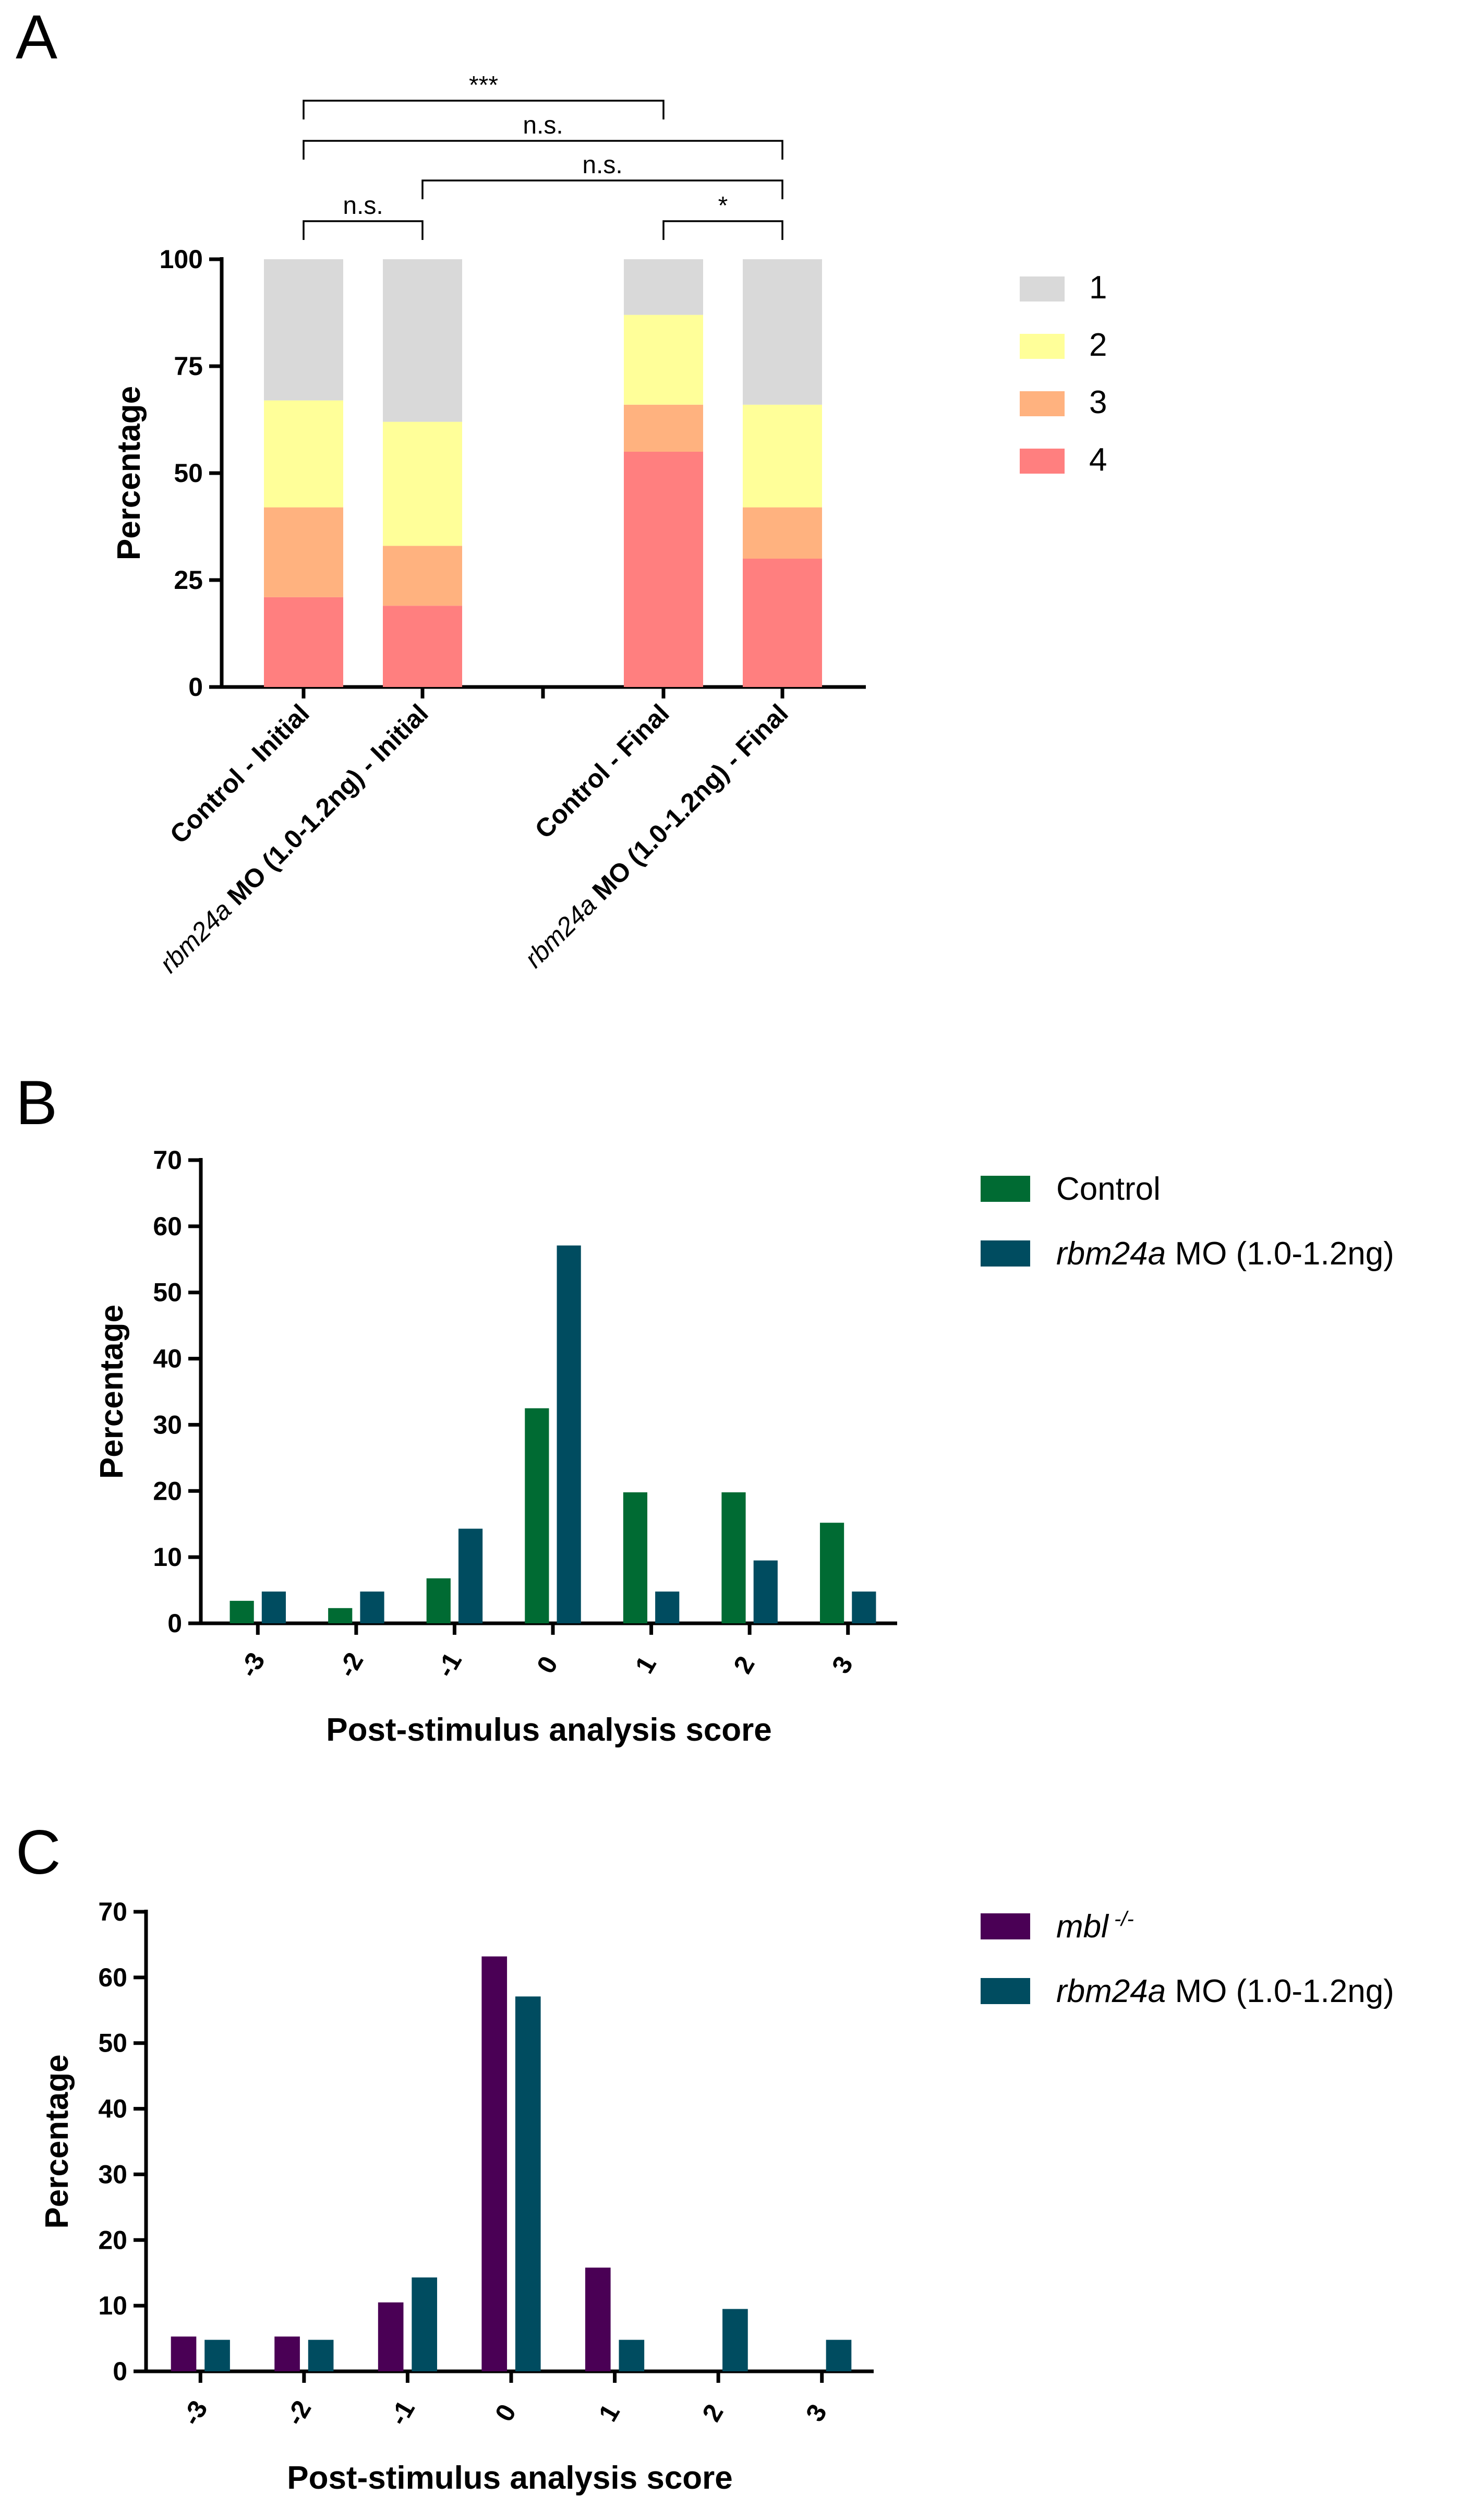  What do you see at coordinates (112, 2109) in the screenshot?
I see `y-tick-label: 40` at bounding box center [112, 2109].